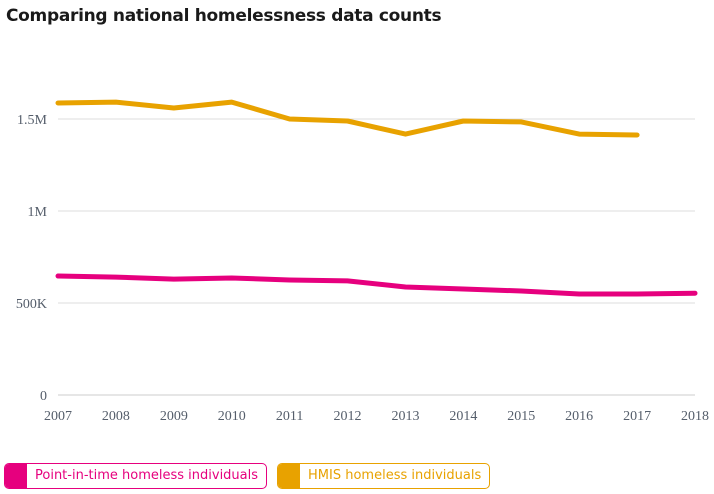 The image size is (714, 494). Describe the element at coordinates (405, 416) in the screenshot. I see `x-tick-label: 2013` at that location.